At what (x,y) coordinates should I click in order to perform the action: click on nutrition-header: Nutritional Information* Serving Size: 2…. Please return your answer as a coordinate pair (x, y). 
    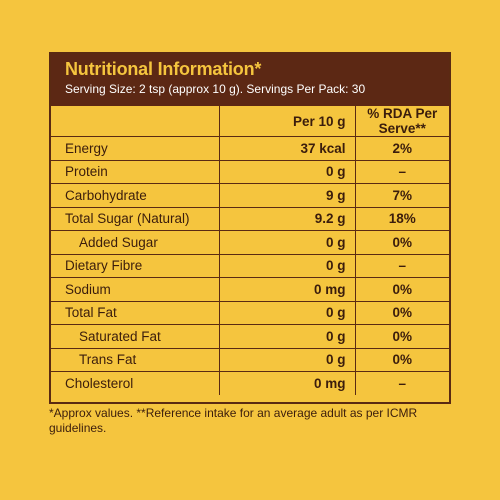
    Looking at the image, I should click on (250, 80).